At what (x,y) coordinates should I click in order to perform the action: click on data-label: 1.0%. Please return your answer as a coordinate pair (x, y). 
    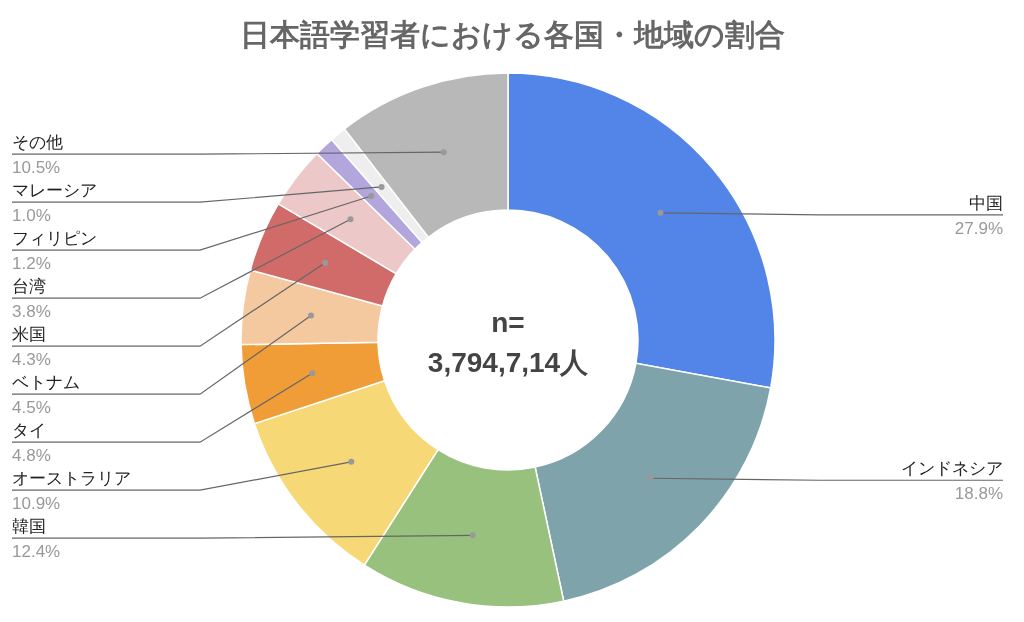
    Looking at the image, I should click on (31, 216).